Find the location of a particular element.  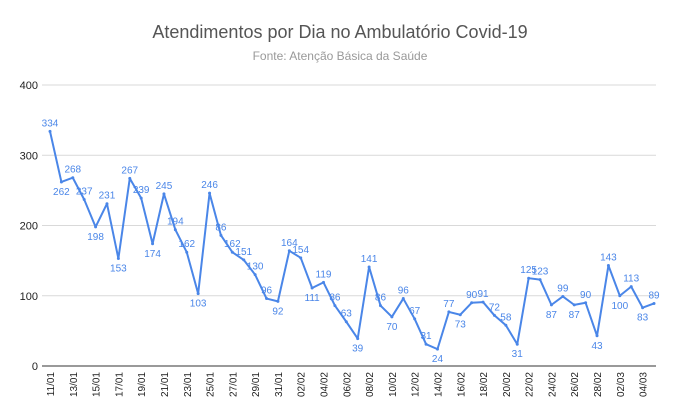

x-tick-label: 17/01 is located at coordinates (119, 384).